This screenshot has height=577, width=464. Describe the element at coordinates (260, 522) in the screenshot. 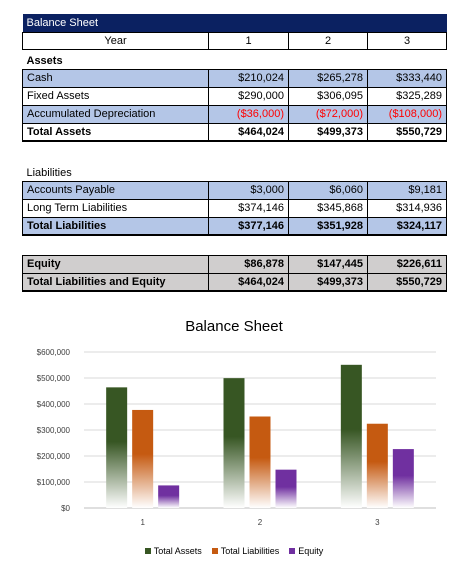

I see `x-tick-label: 2` at that location.